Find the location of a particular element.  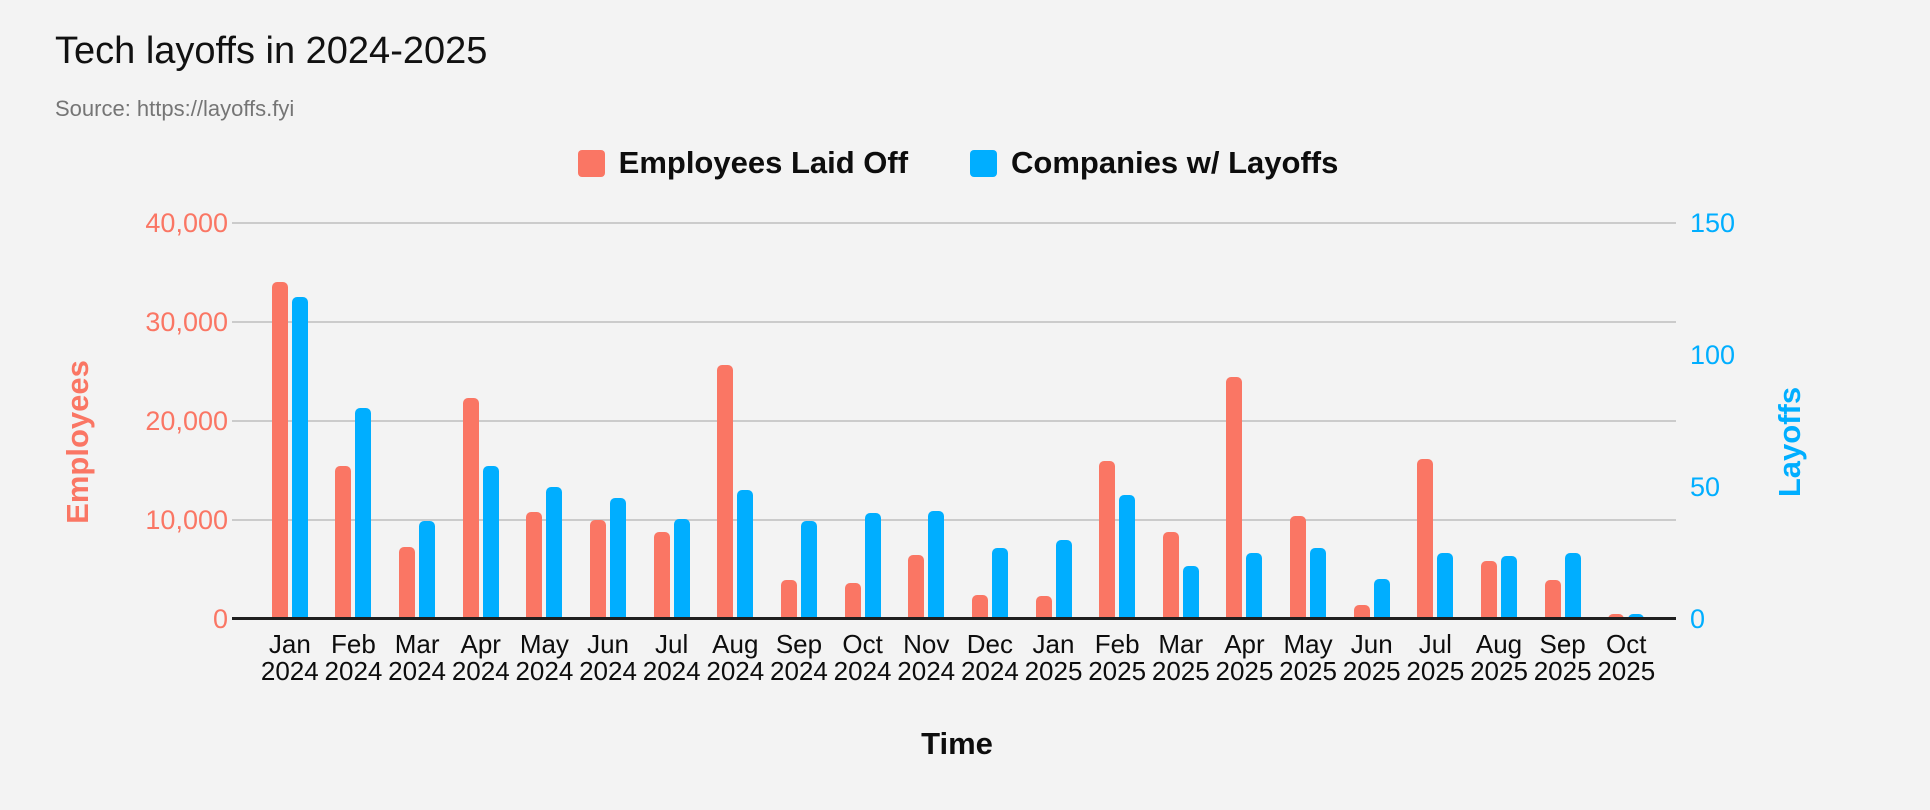

x-tick-sep-2024: Sep 2024 is located at coordinates (799, 657).